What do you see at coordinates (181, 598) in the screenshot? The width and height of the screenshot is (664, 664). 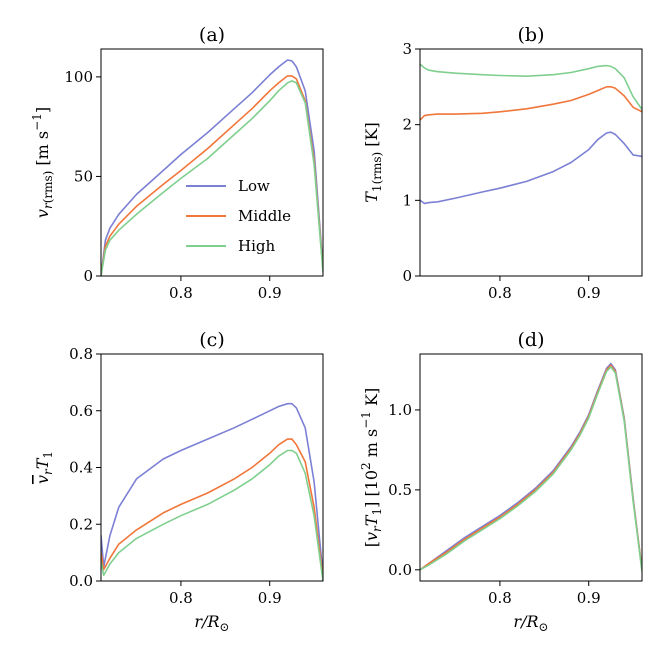 I see `x-tick-label-c-0: 0.8` at bounding box center [181, 598].